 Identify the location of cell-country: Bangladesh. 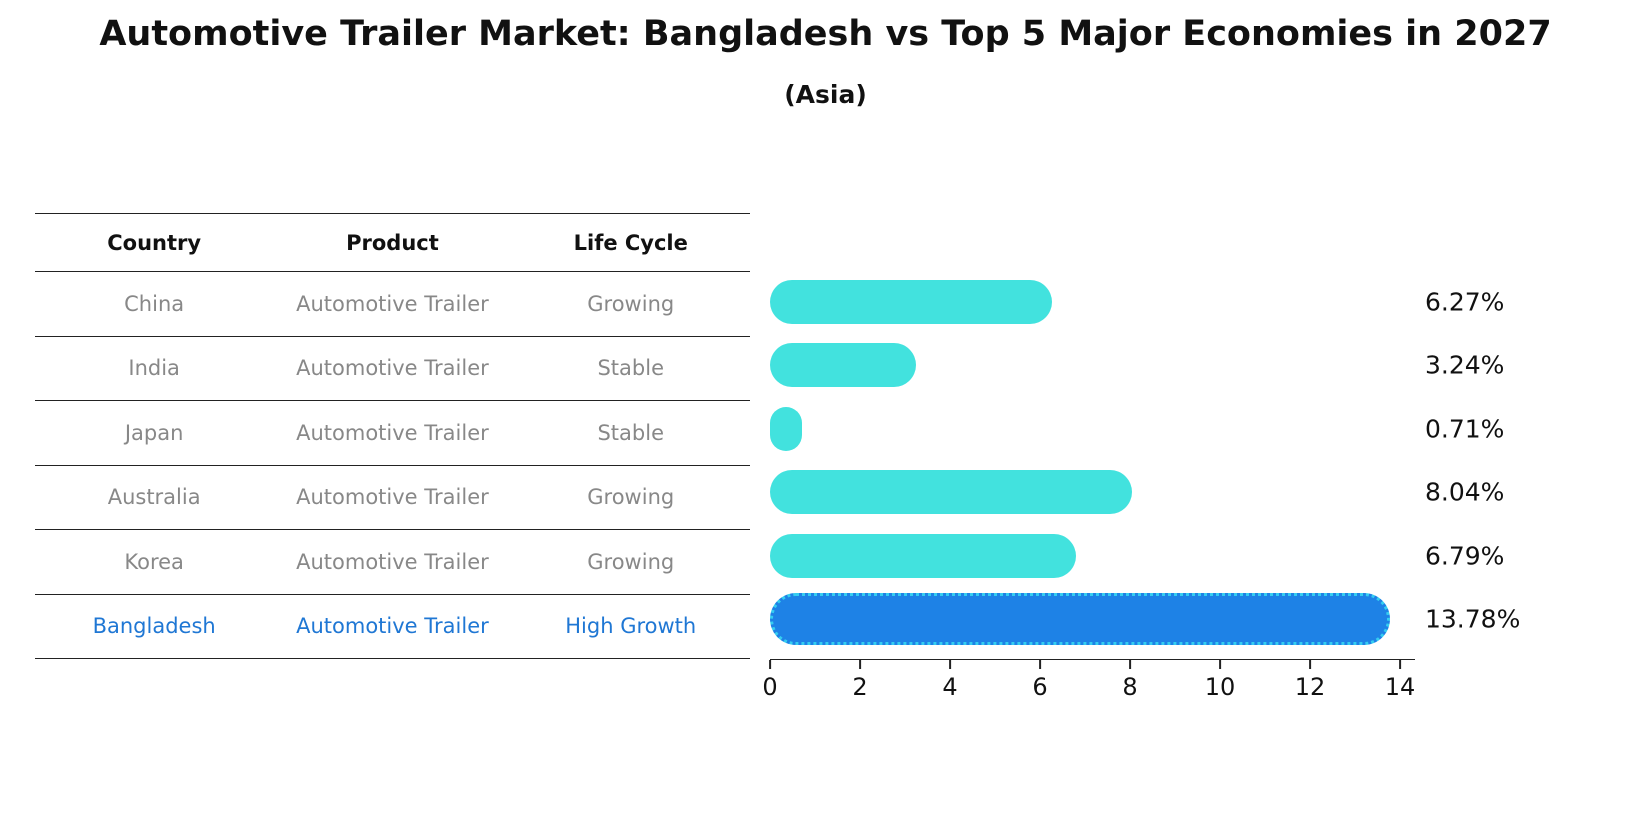
(154, 626).